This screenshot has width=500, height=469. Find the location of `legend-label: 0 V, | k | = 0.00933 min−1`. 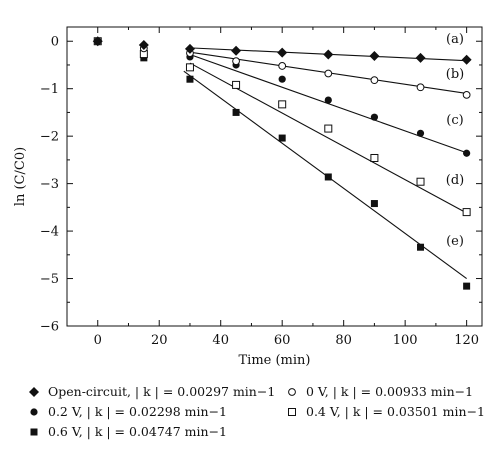

legend-label: 0 V, | k | = 0.00933 min−1 is located at coordinates (390, 391).